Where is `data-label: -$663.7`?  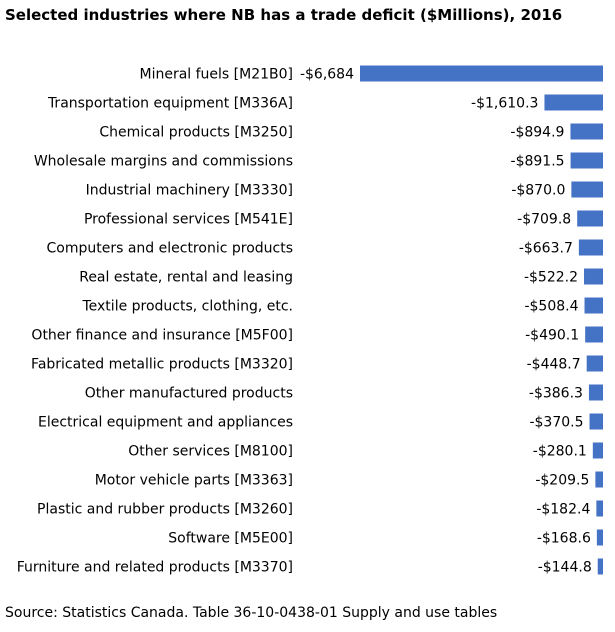 data-label: -$663.7 is located at coordinates (546, 249).